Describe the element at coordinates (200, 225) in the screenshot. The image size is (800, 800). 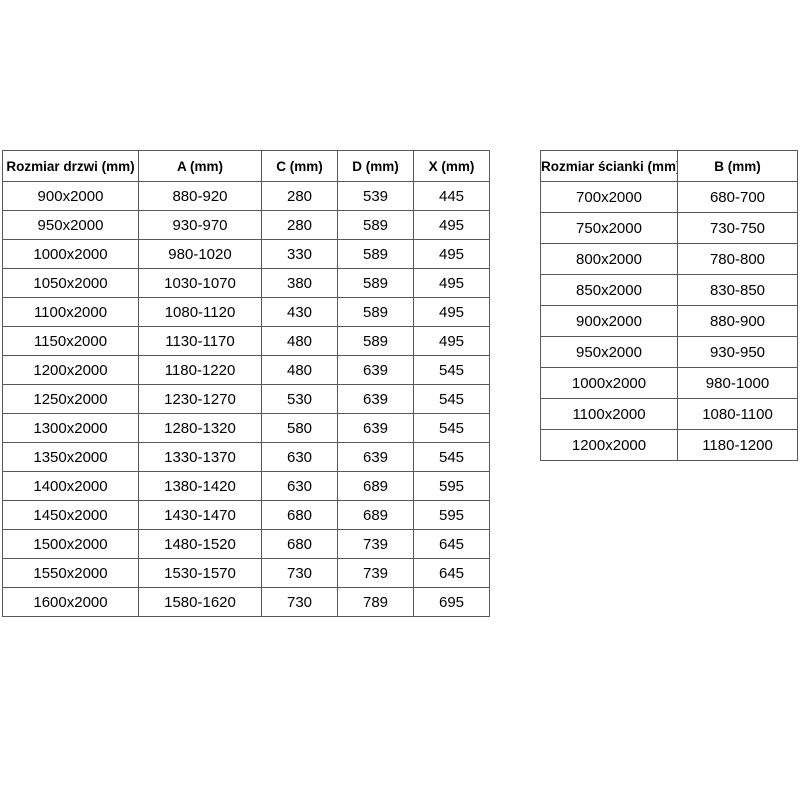
I see `table-cell: 930-970` at that location.